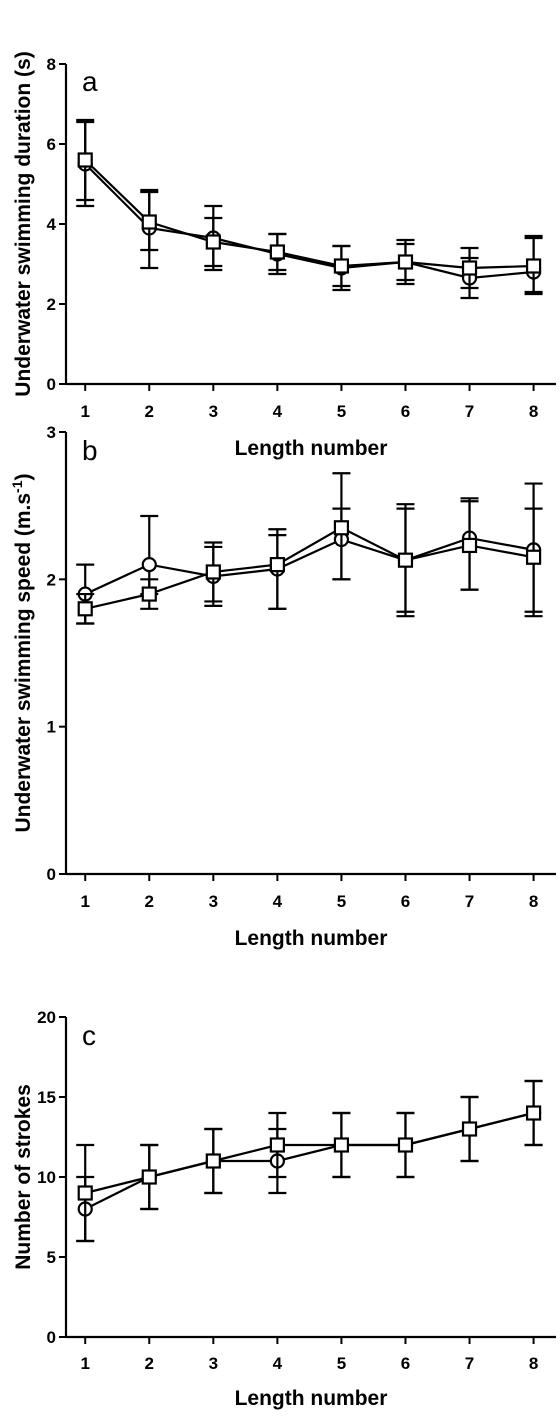 Image resolution: width=560 pixels, height=1416 pixels. What do you see at coordinates (51, 64) in the screenshot?
I see `y-tick-label: 8` at bounding box center [51, 64].